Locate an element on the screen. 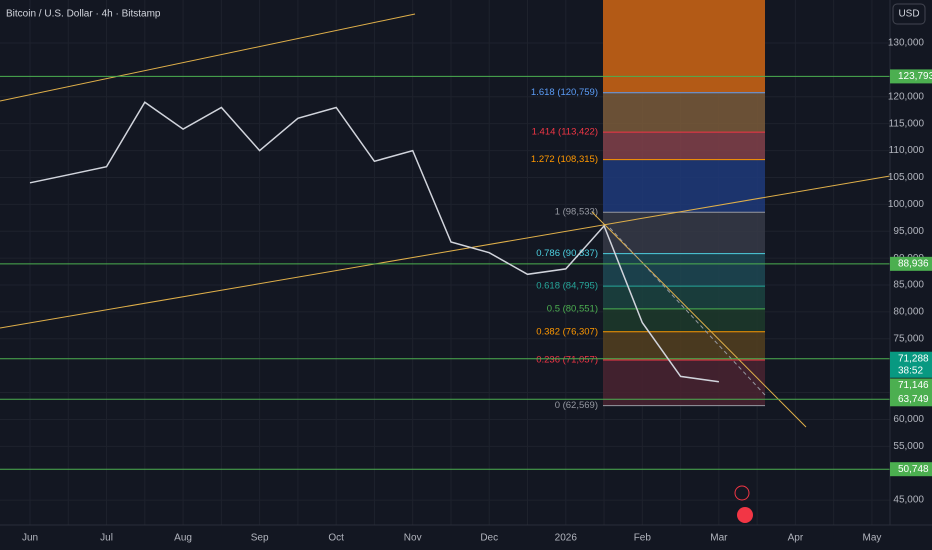 The height and width of the screenshot is (550, 932). fib-label: 0 (62,569) is located at coordinates (576, 405).